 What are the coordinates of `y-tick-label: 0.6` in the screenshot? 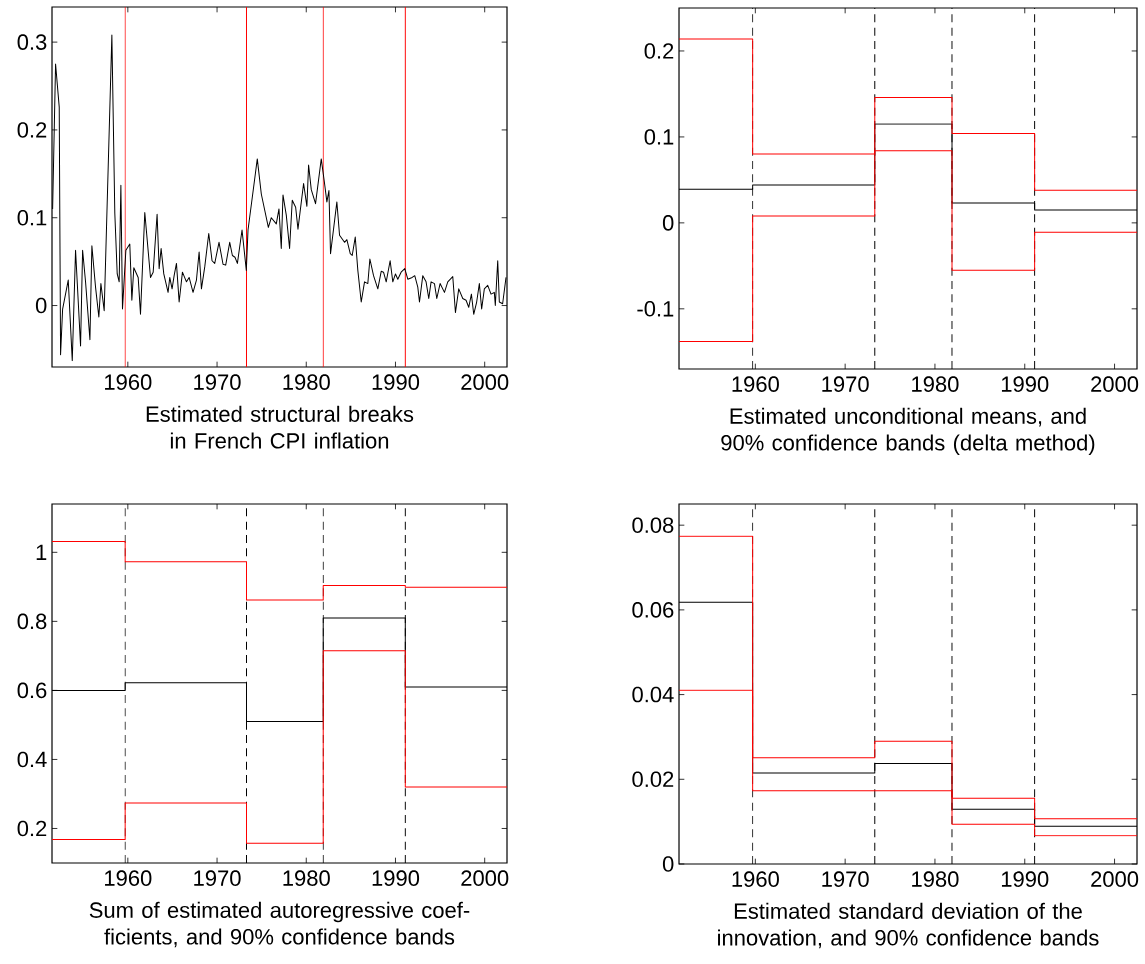 It's located at (32, 690).